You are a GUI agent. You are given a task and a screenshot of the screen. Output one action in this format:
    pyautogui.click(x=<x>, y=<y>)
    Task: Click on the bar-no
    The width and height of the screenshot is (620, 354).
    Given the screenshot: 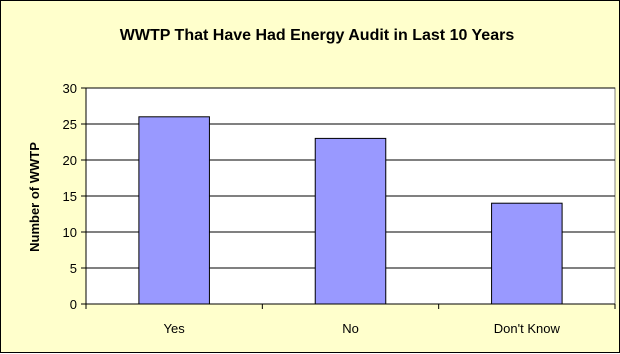 What is the action you would take?
    pyautogui.click(x=350, y=221)
    